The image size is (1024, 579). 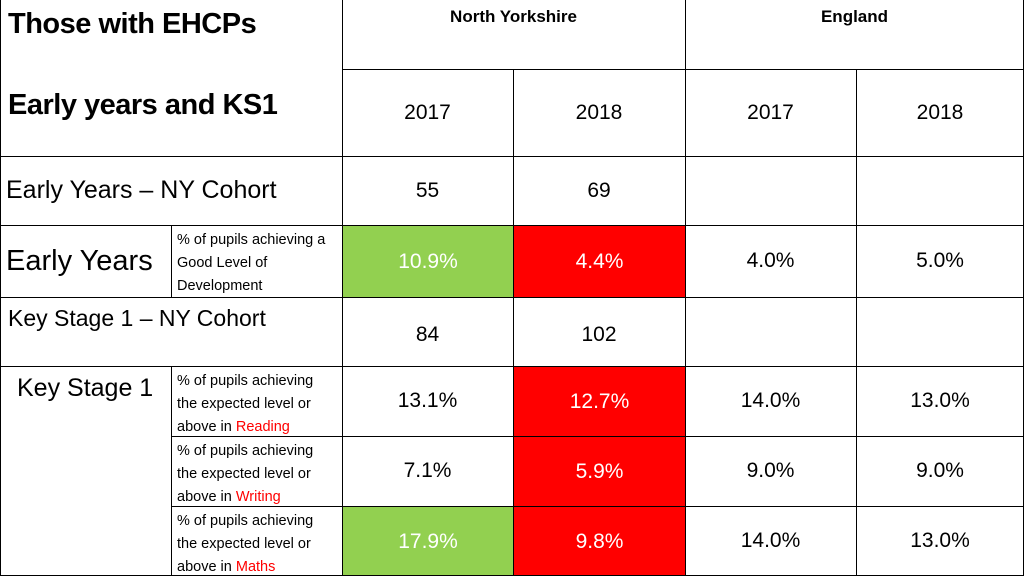 I want to click on cell-ey-gld-eng-2018: 5.0%, so click(x=940, y=260).